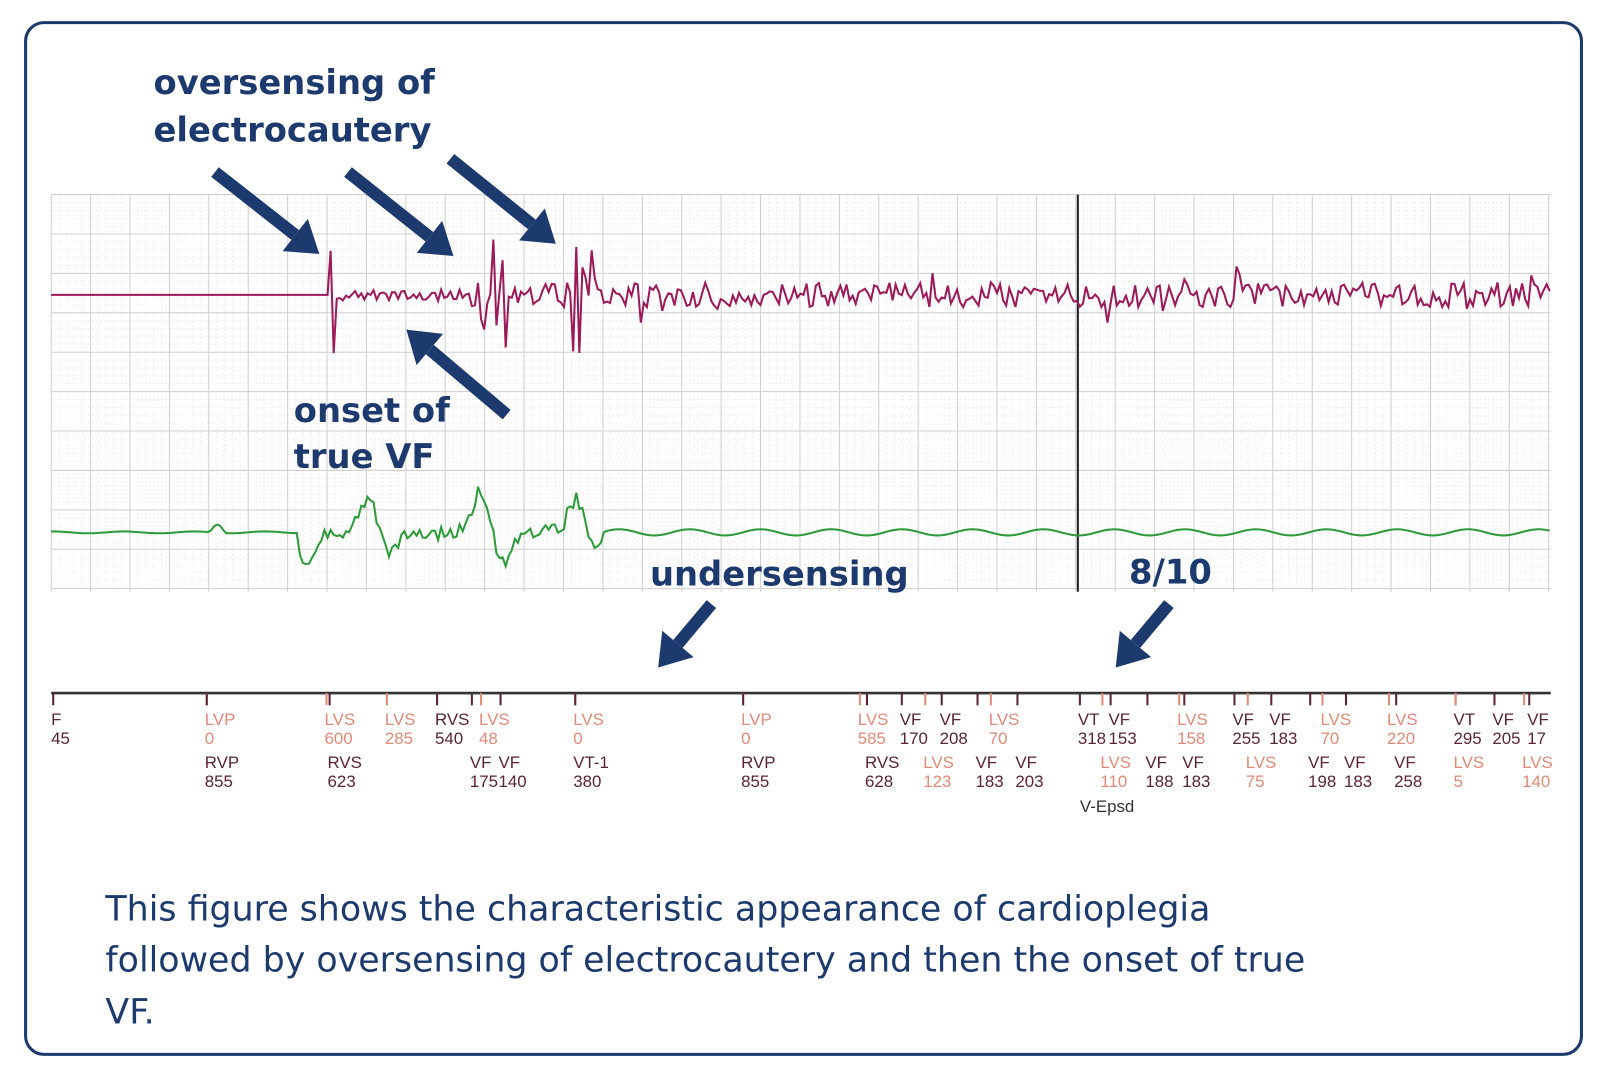 The height and width of the screenshot is (1077, 1605). I want to click on episode-label: V-Epsd, so click(1107, 806).